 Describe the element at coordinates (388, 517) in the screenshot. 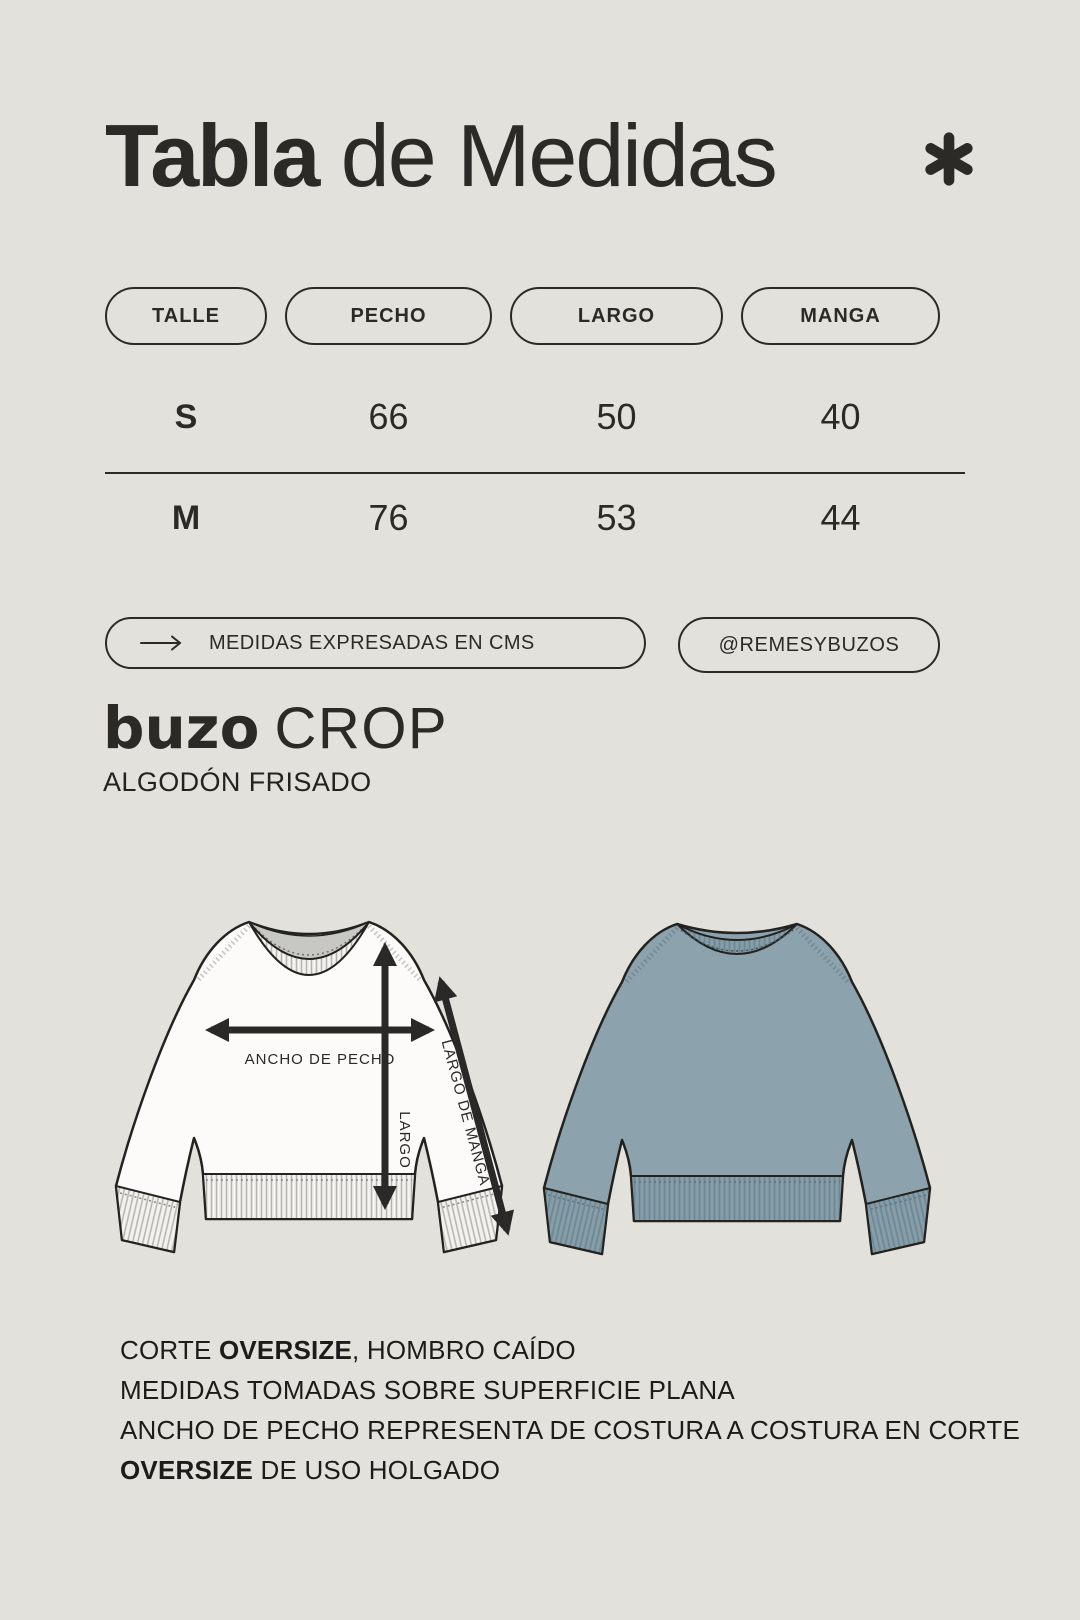

I see `cell-pecho: 76` at that location.